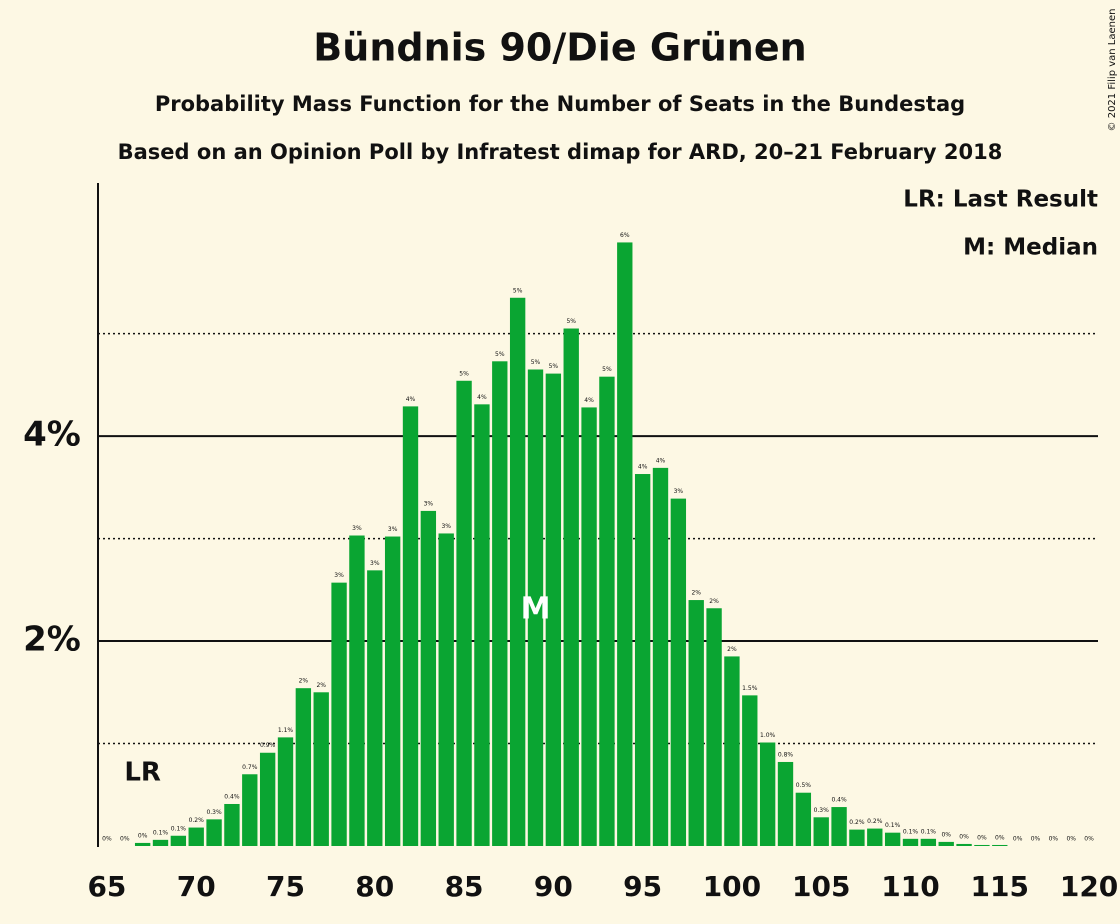 Image resolution: width=1120 pixels, height=924 pixels. I want to click on value-label: 0.8%, so click(786, 754).